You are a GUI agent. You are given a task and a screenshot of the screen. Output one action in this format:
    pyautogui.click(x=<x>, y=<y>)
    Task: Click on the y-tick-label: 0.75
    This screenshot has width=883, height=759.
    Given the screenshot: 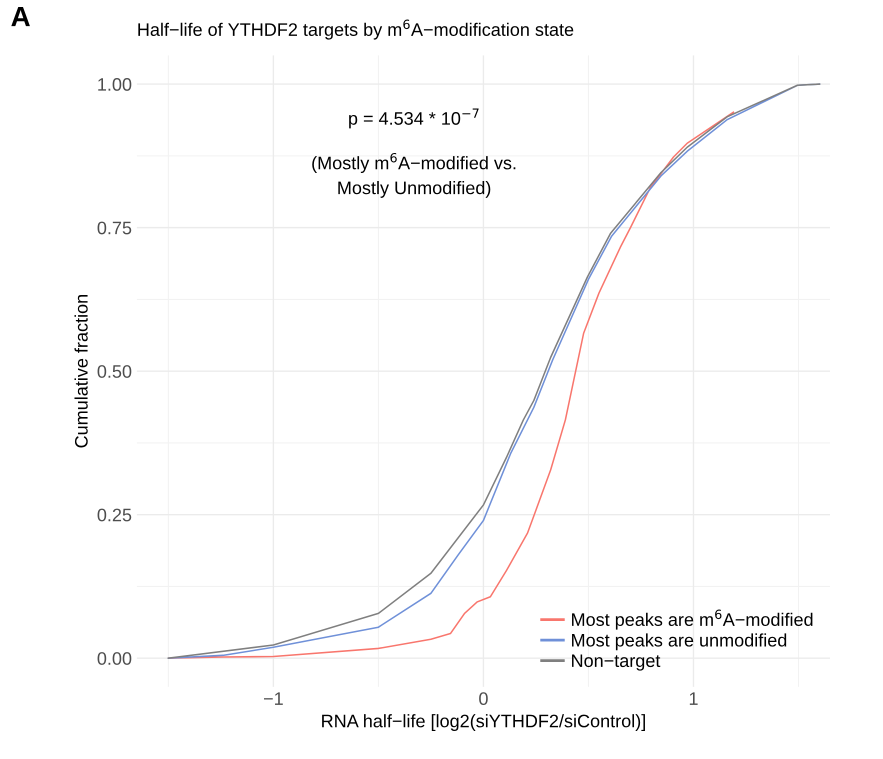 What is the action you would take?
    pyautogui.click(x=115, y=228)
    